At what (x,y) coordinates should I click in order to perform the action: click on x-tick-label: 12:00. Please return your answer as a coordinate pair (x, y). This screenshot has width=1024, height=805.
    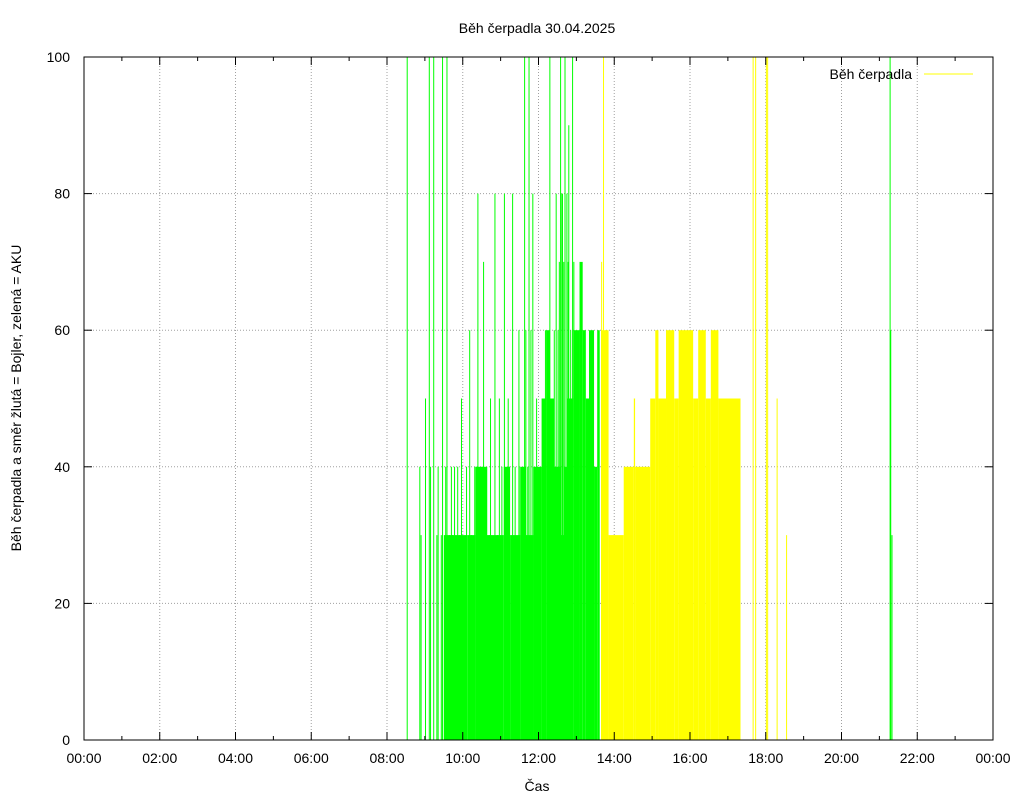
    Looking at the image, I should click on (538, 758).